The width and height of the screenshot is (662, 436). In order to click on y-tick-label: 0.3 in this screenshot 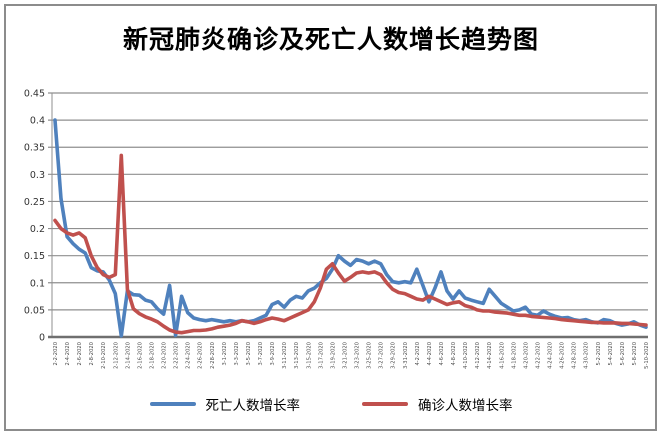, I will do `click(37, 175)`.